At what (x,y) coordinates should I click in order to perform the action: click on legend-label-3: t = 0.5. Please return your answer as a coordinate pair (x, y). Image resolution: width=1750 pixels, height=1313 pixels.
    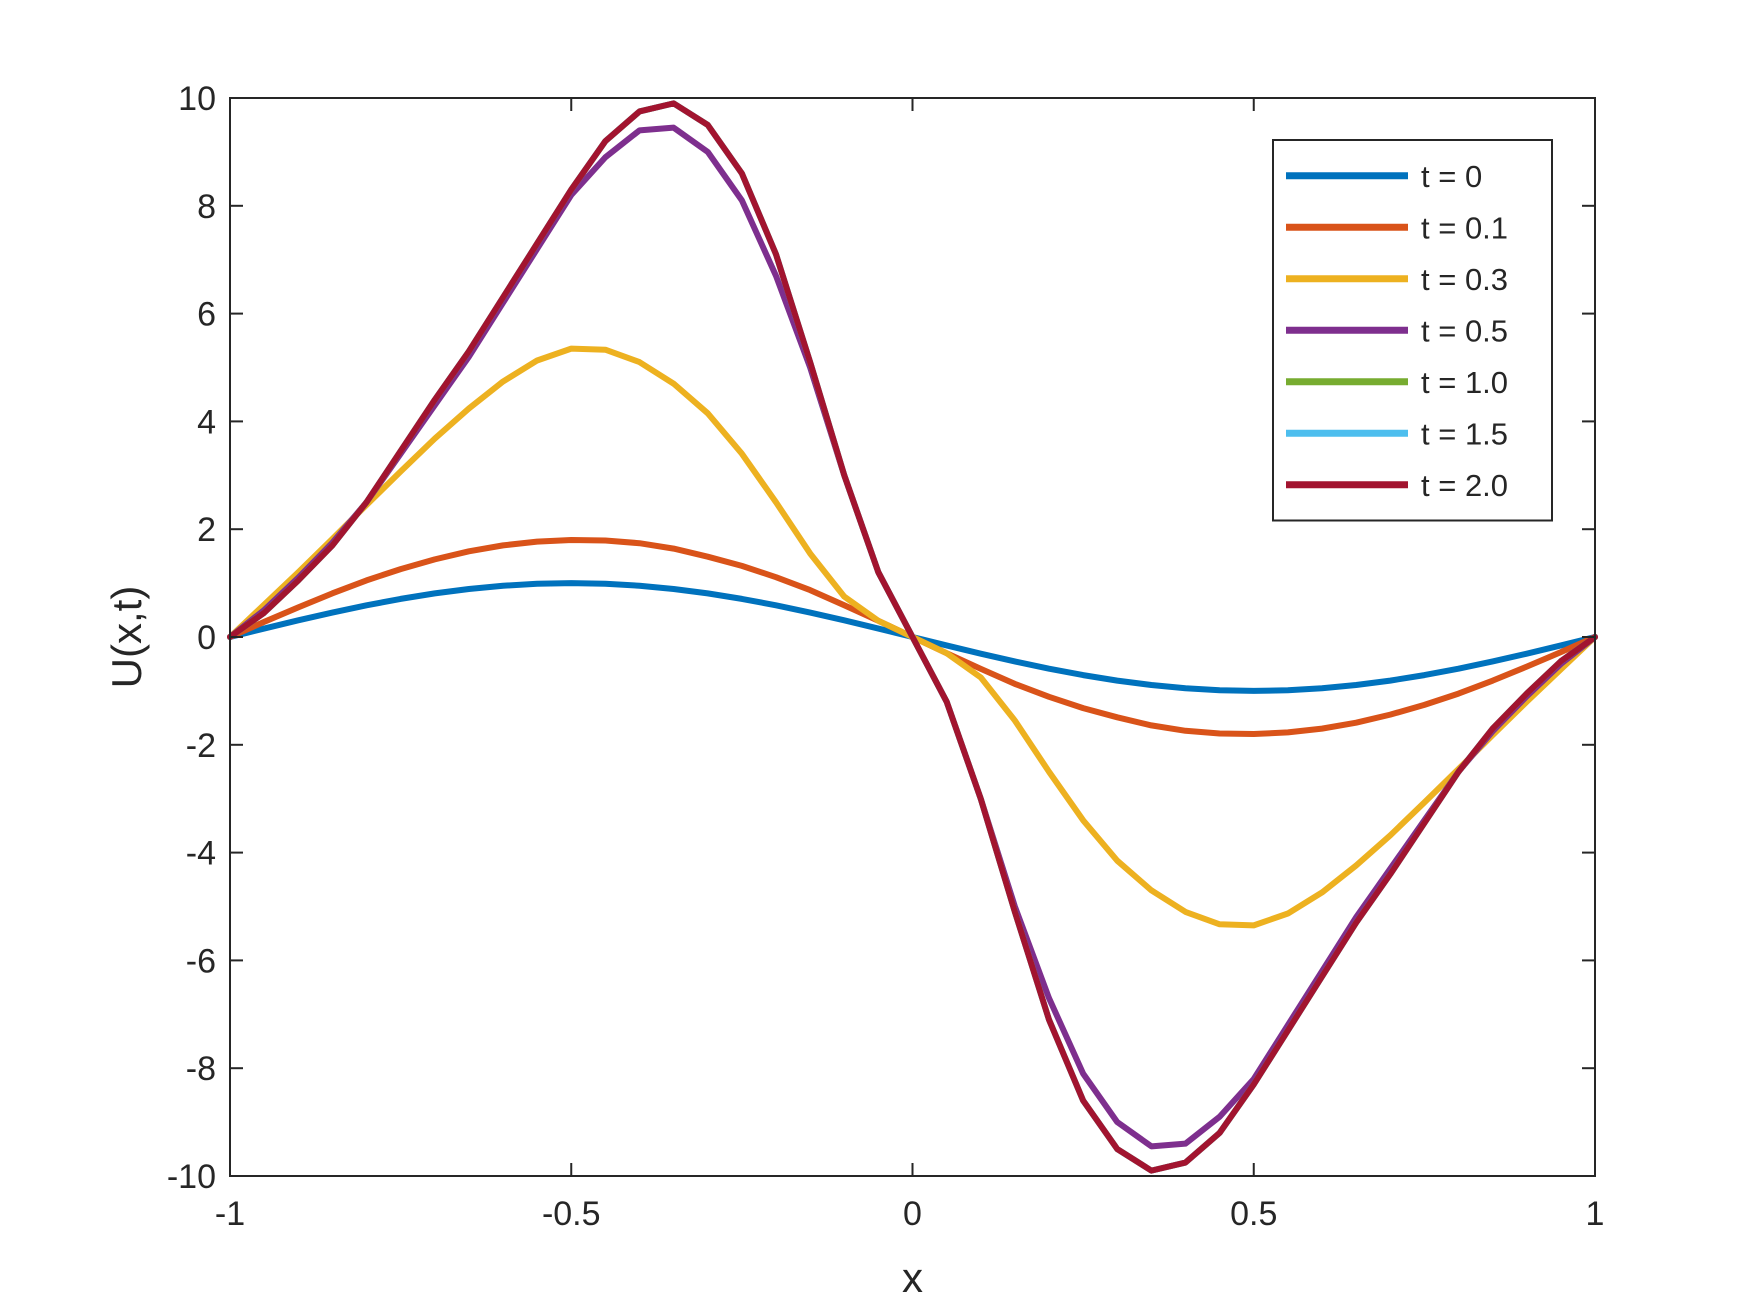
    Looking at the image, I should click on (1464, 330).